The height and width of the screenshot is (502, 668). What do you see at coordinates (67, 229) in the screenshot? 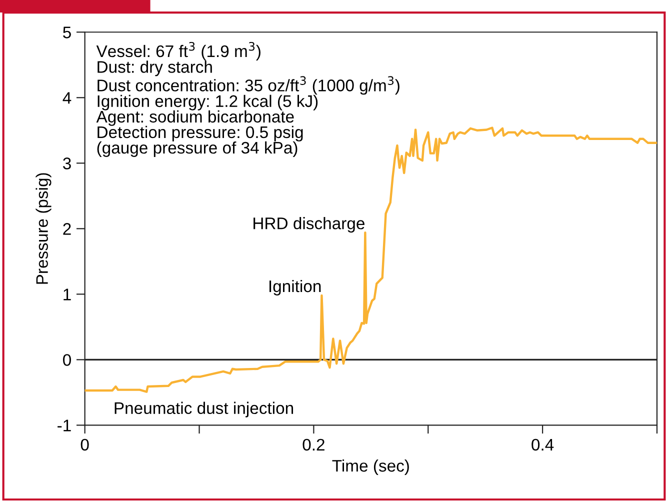
I see `y-tick-label: 2` at bounding box center [67, 229].